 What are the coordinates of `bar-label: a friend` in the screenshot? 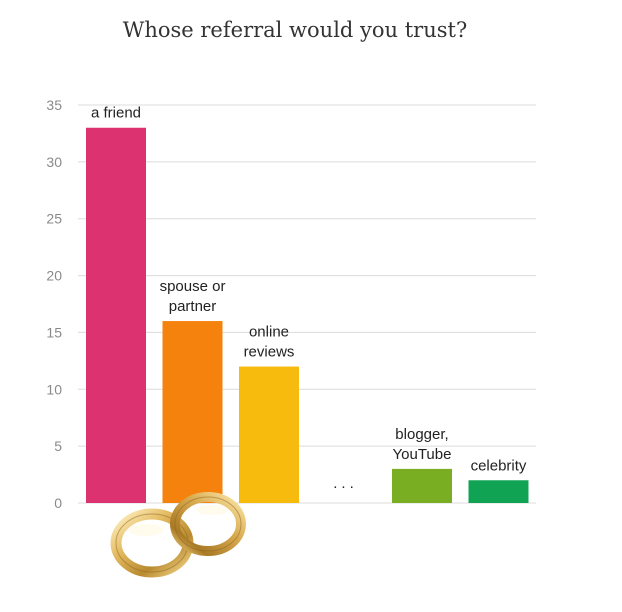 It's located at (116, 113).